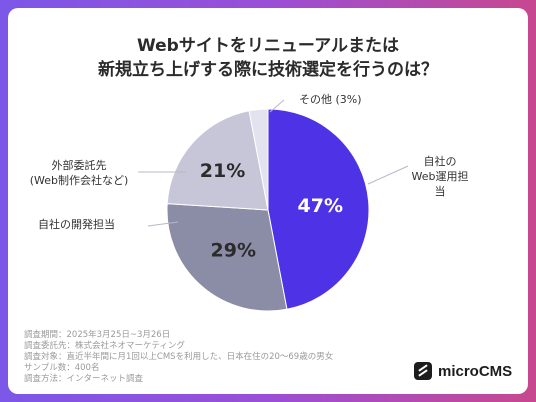  I want to click on footnote-target: 調査対象：直近半年間に月1回以上CMSを利用した、日本在住の20～69歳の男女, so click(179, 357).